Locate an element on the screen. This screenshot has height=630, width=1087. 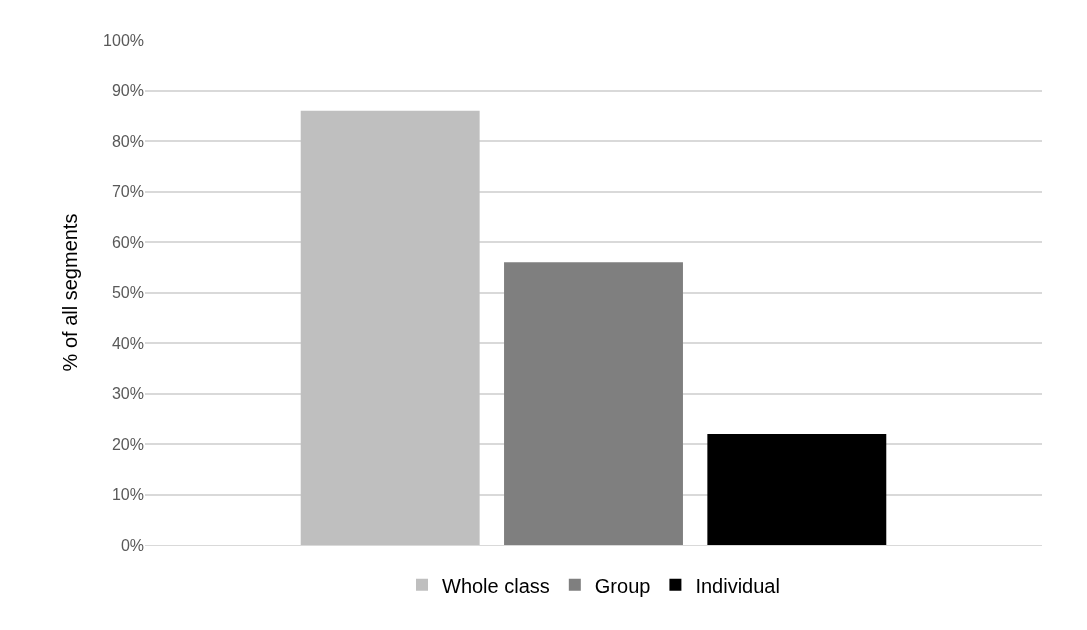
y-axis-title: % of all segments is located at coordinates (69, 292).